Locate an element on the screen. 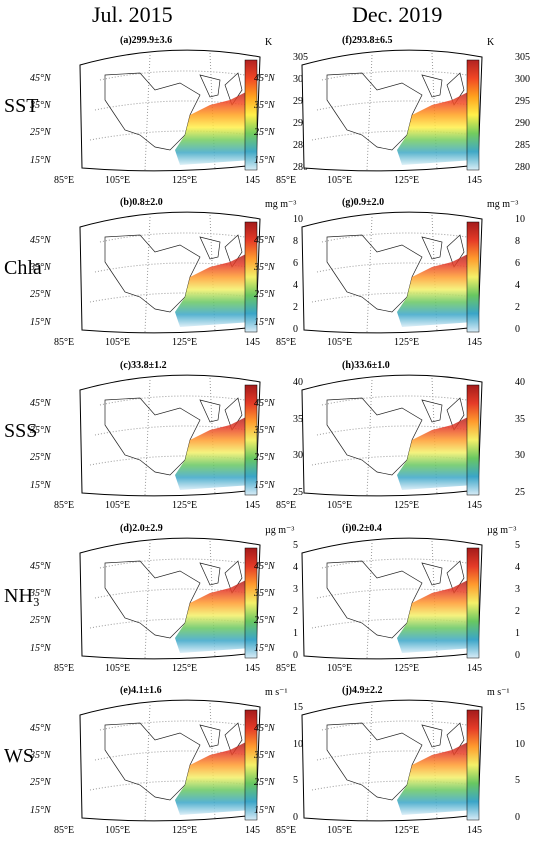  colorbar-tick: 3 is located at coordinates (295, 589).